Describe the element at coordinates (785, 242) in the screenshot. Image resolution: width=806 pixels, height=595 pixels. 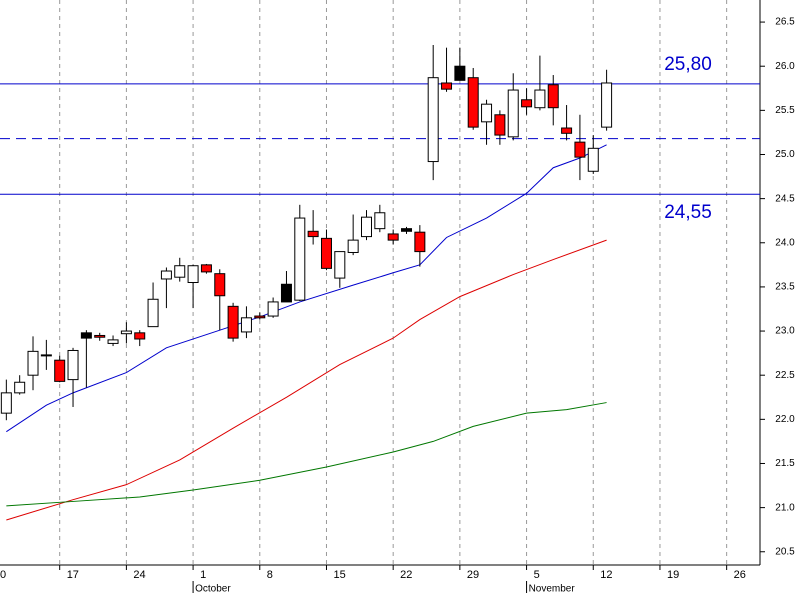
I see `y-tick-label: 24.0` at that location.